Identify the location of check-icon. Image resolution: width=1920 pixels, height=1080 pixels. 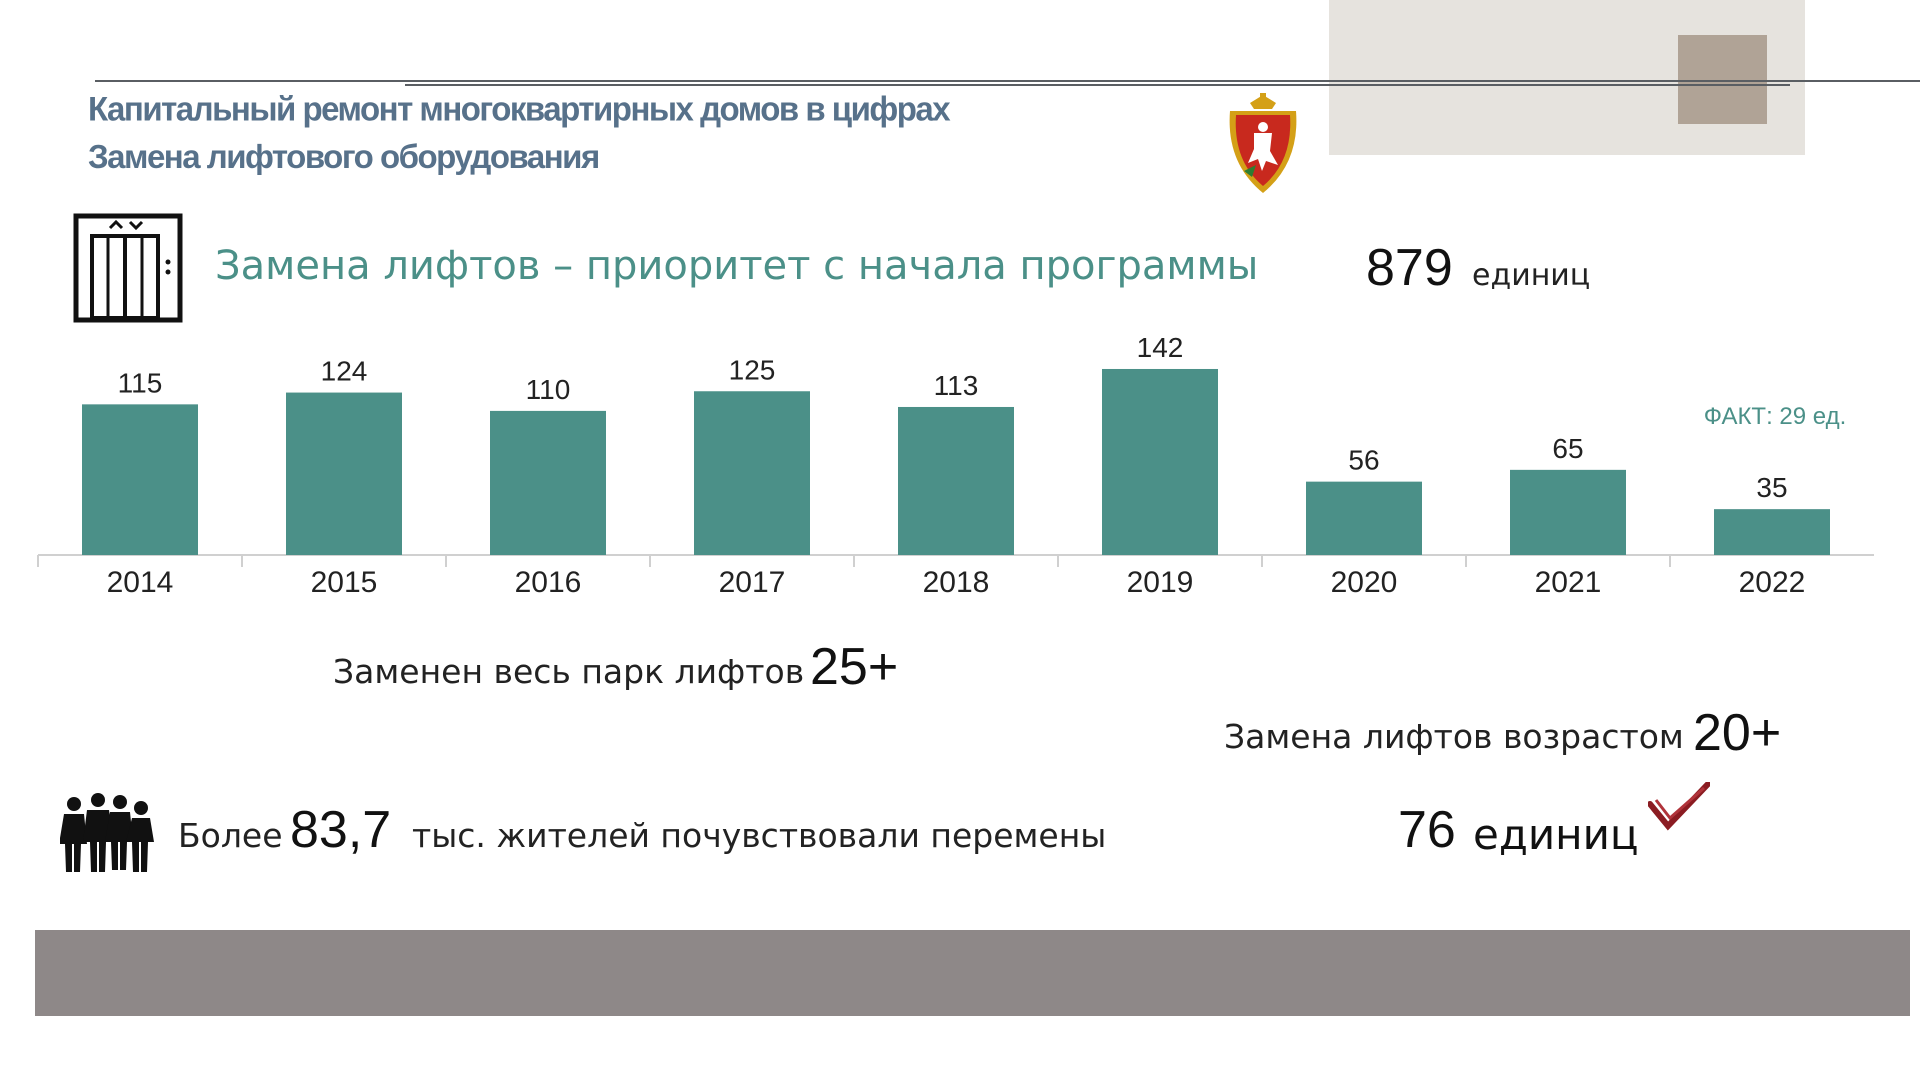
(1679, 806).